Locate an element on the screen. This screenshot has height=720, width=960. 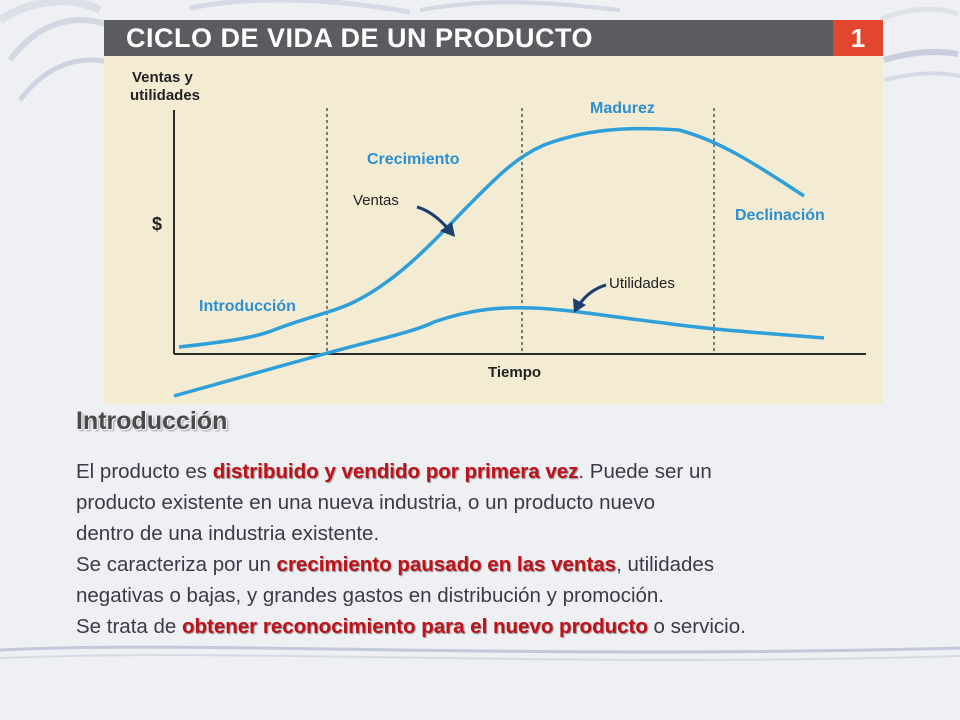
y-axis-label-line1: Ventas y is located at coordinates (163, 77).